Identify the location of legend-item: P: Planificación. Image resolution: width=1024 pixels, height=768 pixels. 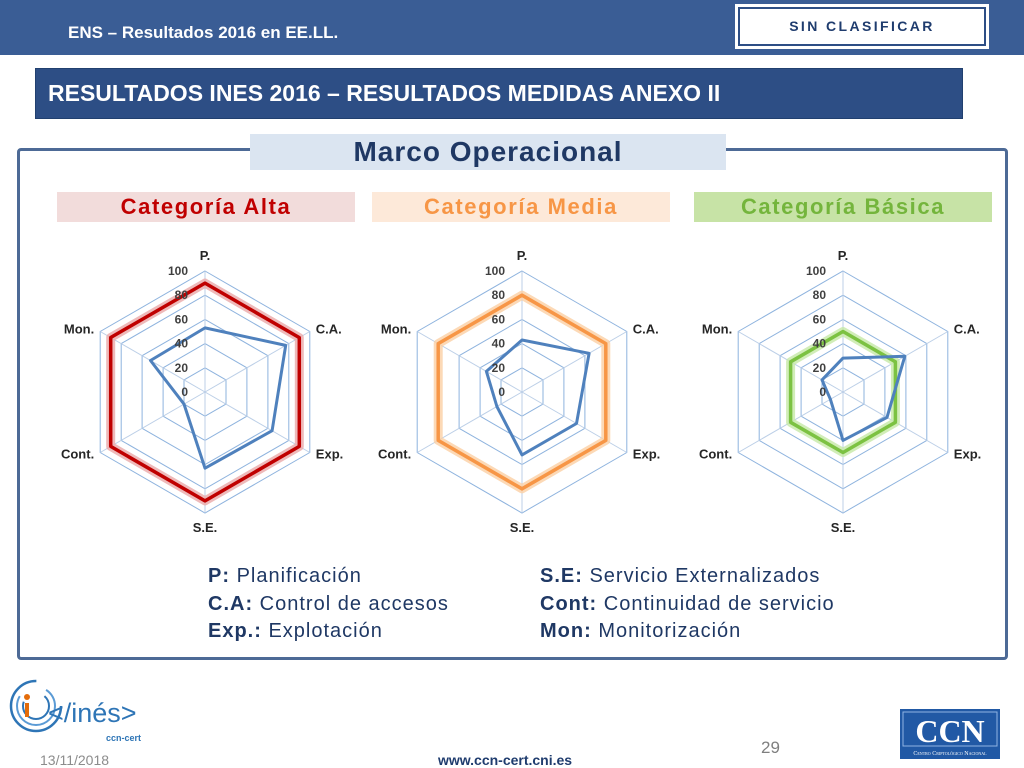
(328, 577).